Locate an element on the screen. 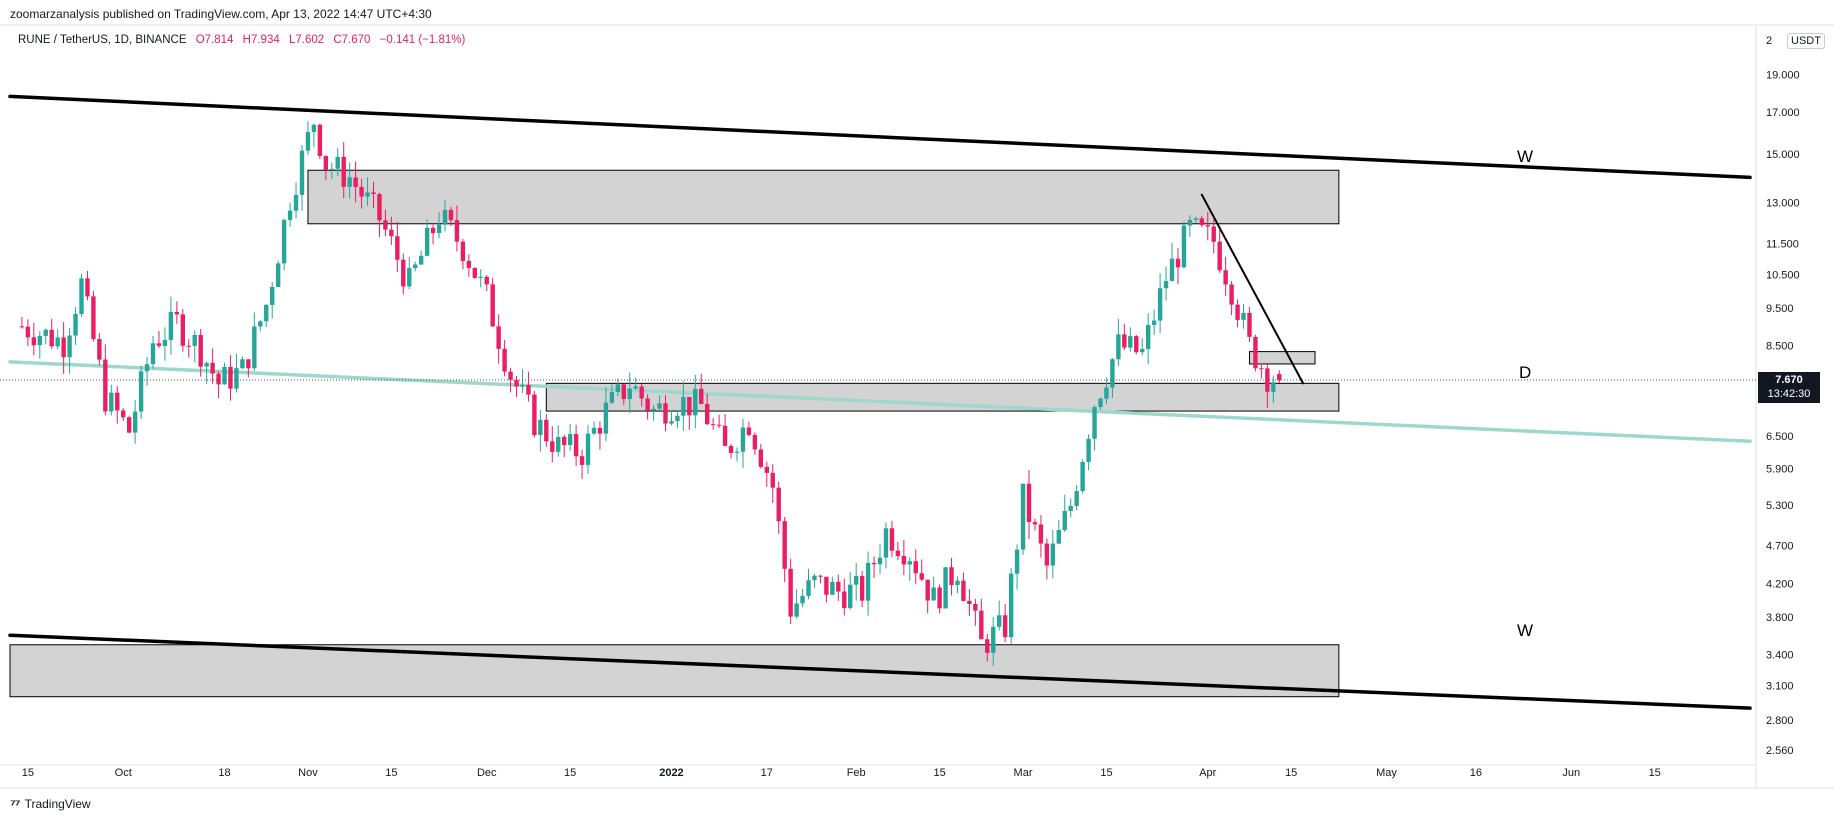 The width and height of the screenshot is (1834, 821). price-axis-label: 9.500 is located at coordinates (1780, 309).